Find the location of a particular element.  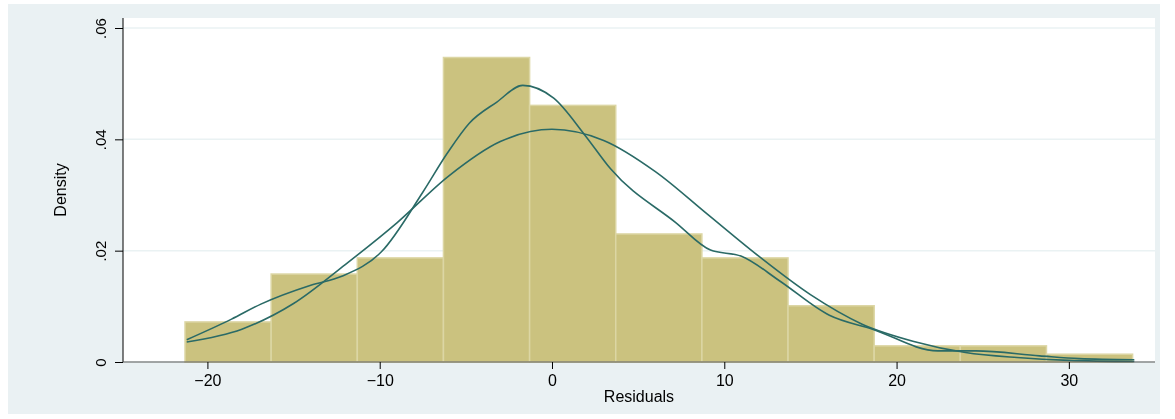

y-axis-title: Density is located at coordinates (60, 190).